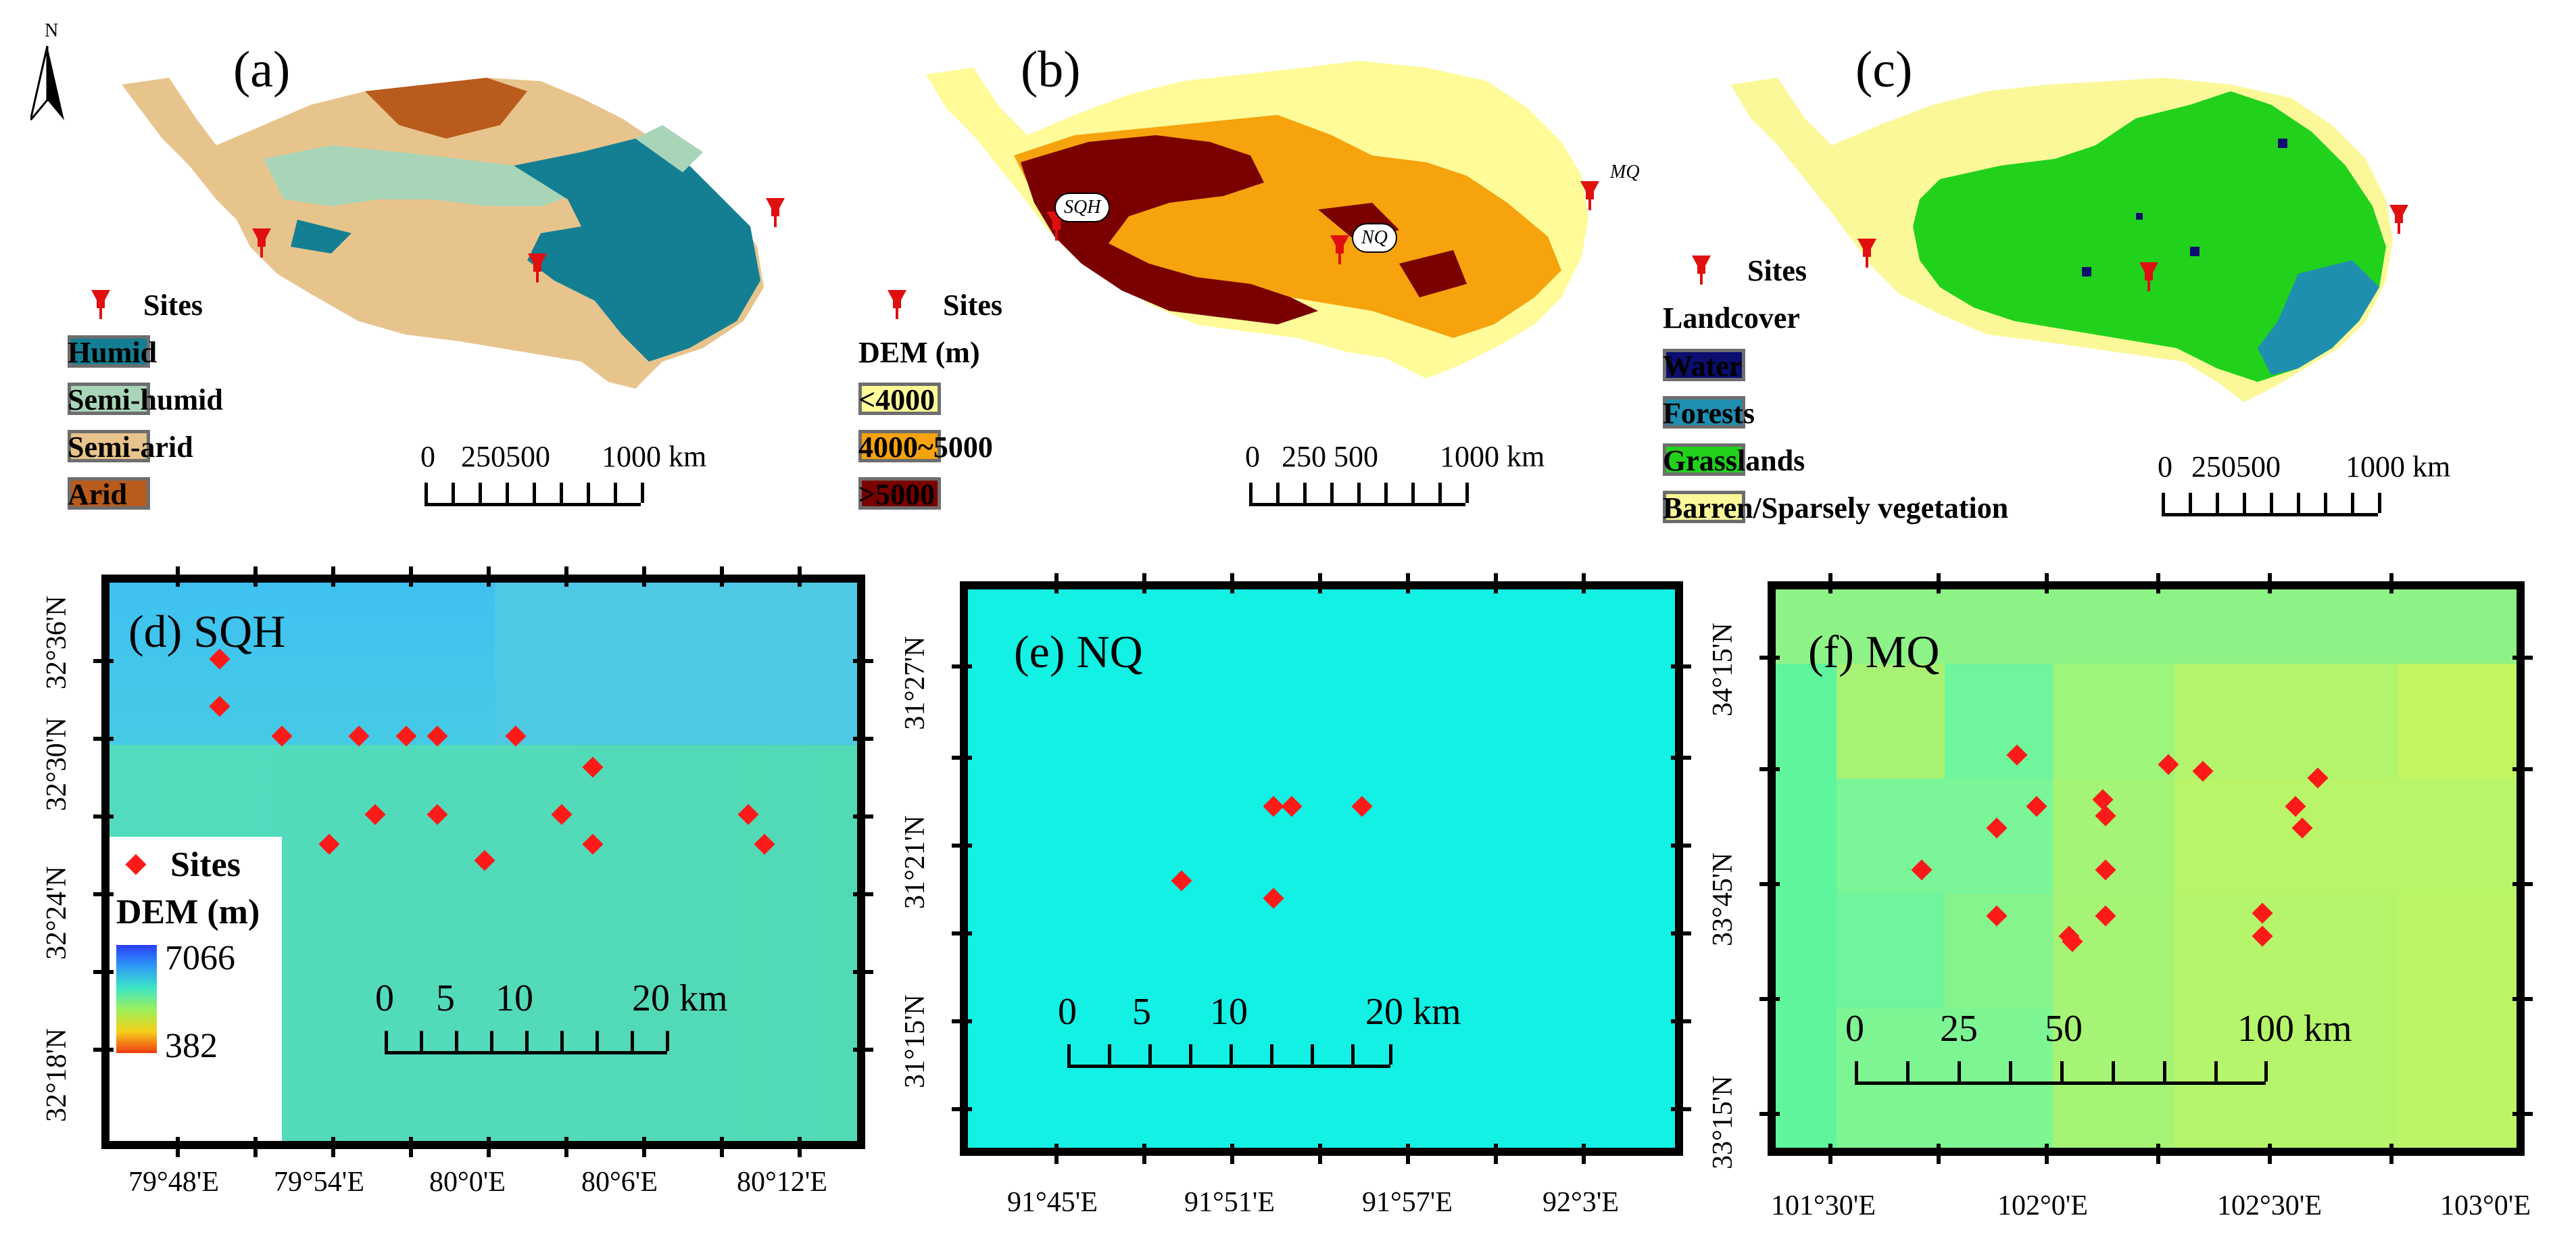  Describe the element at coordinates (262, 69) in the screenshot. I see `panel-a-label: (a)` at that location.